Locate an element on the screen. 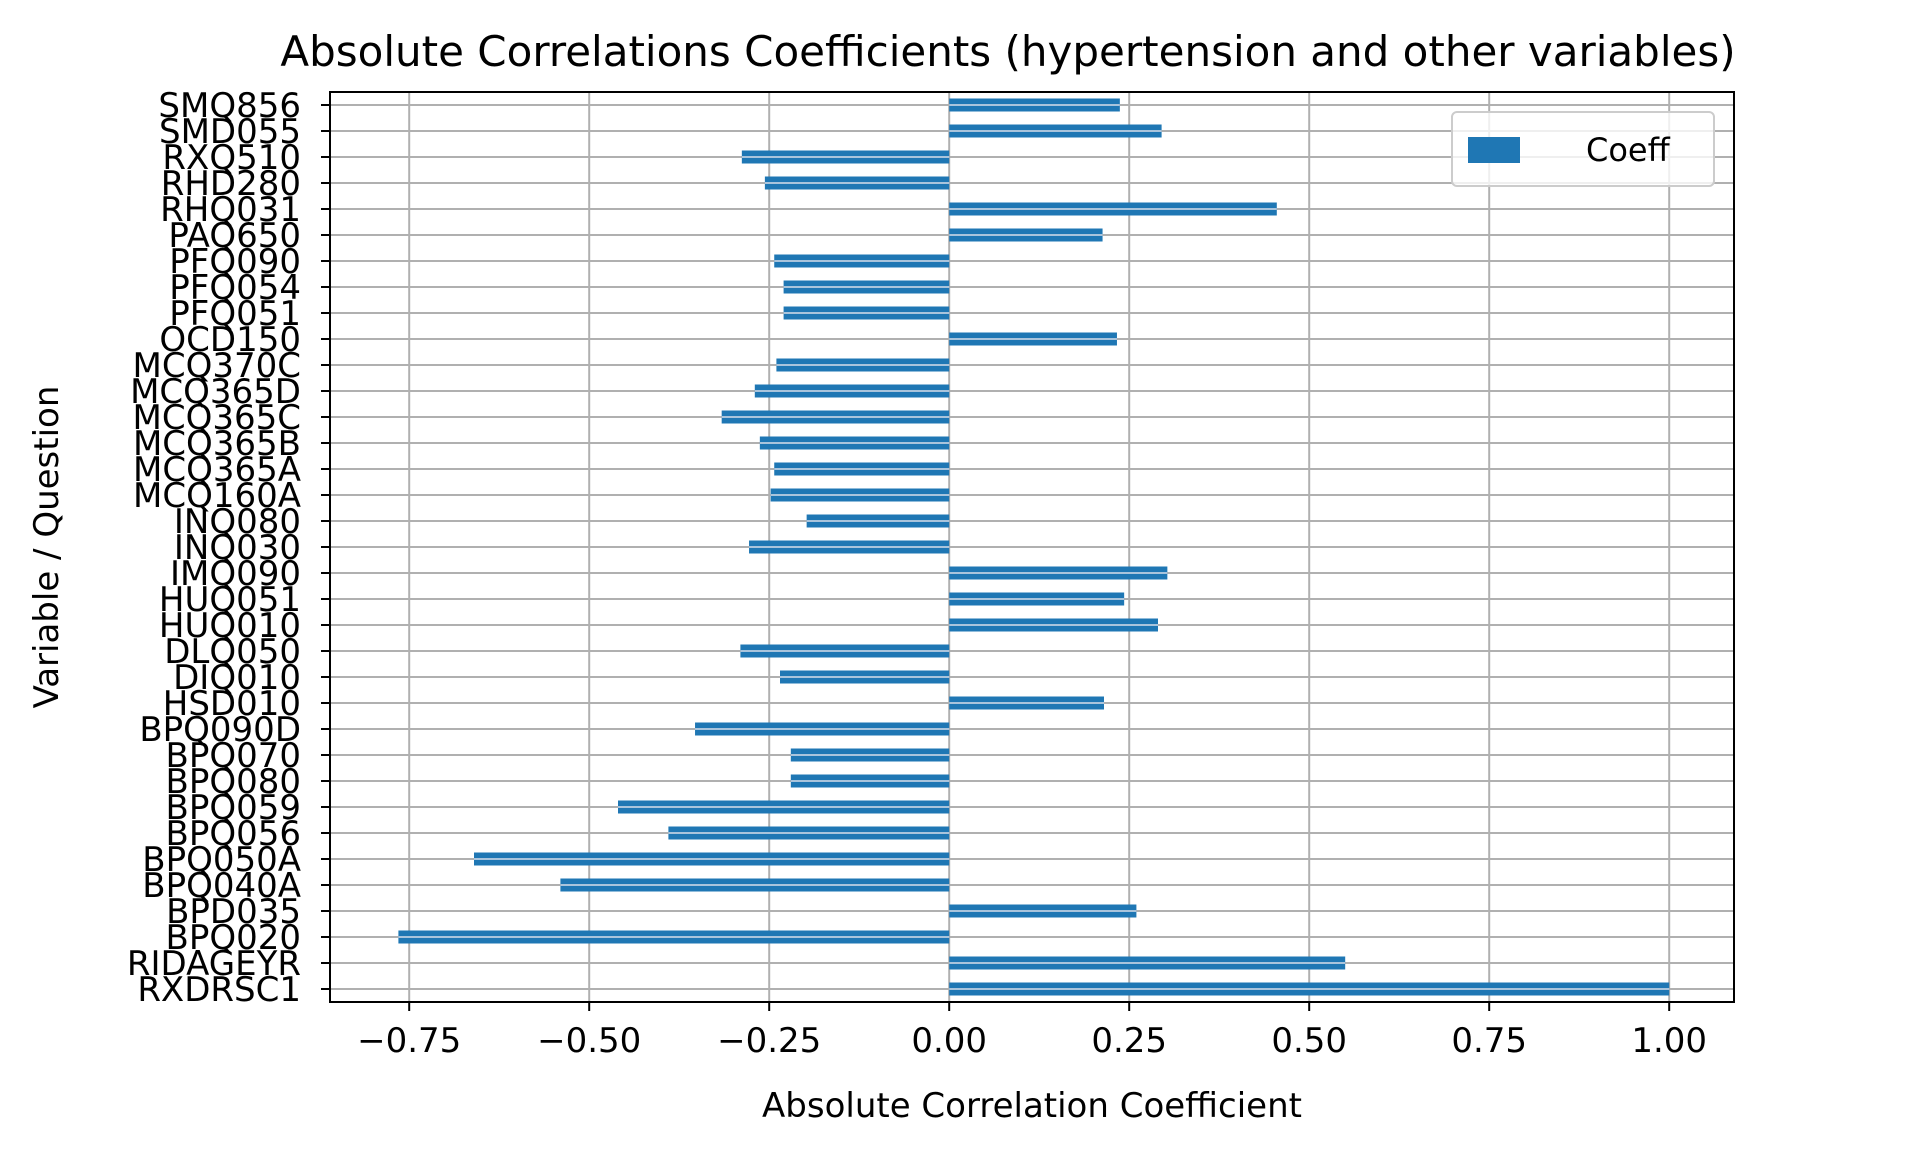 The height and width of the screenshot is (1154, 1926). y-tick-label-HUQ051: HUQ051 is located at coordinates (230, 600).